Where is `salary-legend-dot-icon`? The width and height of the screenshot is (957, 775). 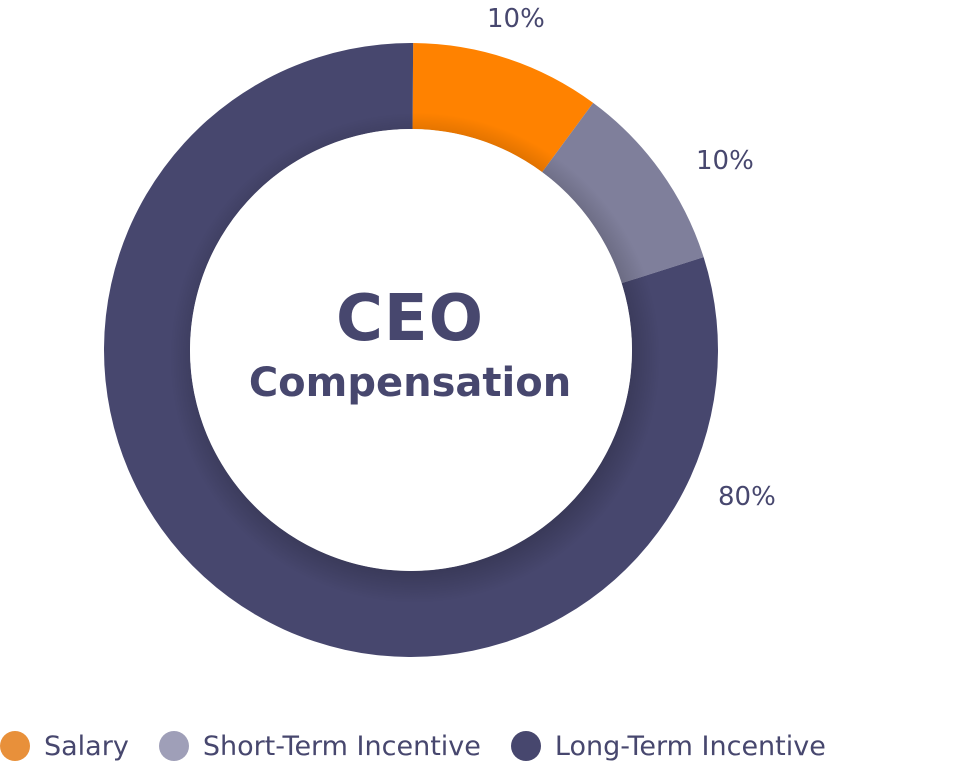 salary-legend-dot-icon is located at coordinates (15, 746).